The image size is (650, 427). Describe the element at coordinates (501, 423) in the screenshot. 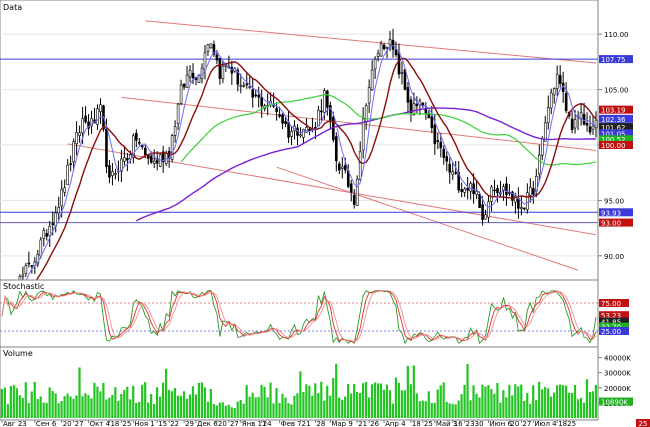

I see `x-axis-label: Июн 6` at that location.